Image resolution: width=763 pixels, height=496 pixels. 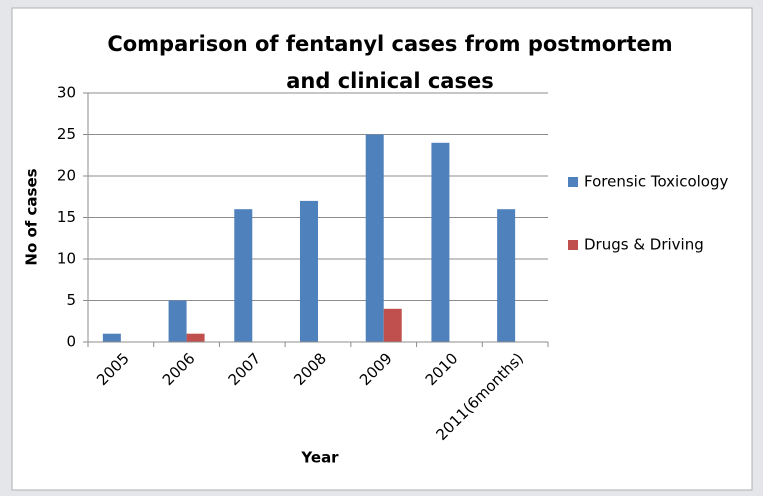 What do you see at coordinates (32, 216) in the screenshot?
I see `y-axis-title: No of cases` at bounding box center [32, 216].